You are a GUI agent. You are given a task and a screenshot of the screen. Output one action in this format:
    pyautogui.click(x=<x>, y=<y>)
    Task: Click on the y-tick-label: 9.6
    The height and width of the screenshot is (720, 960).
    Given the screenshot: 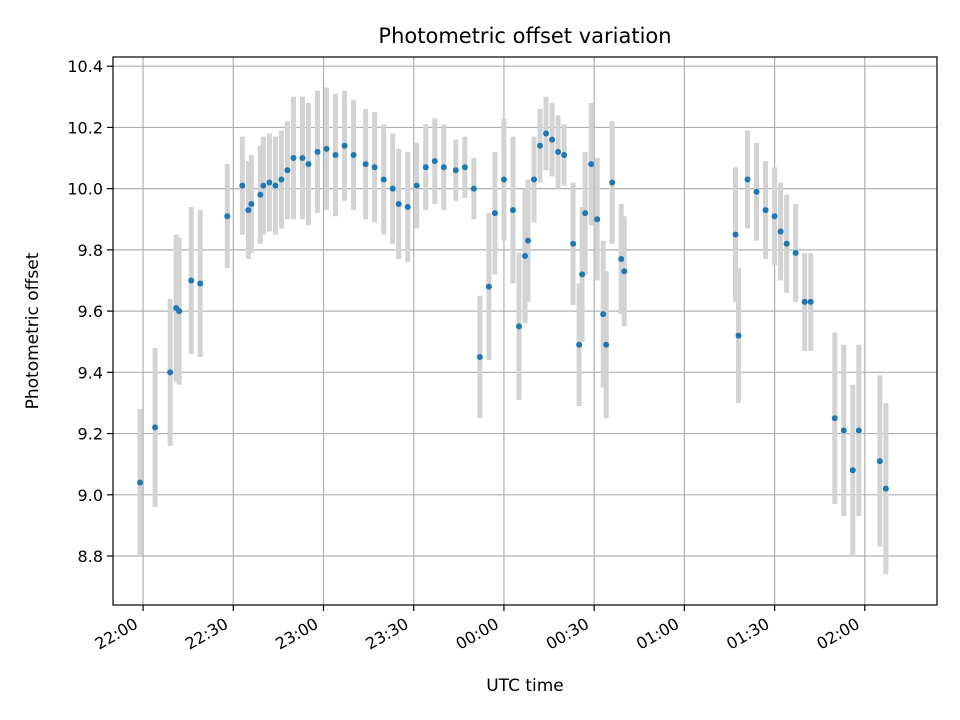 What is the action you would take?
    pyautogui.click(x=90, y=311)
    